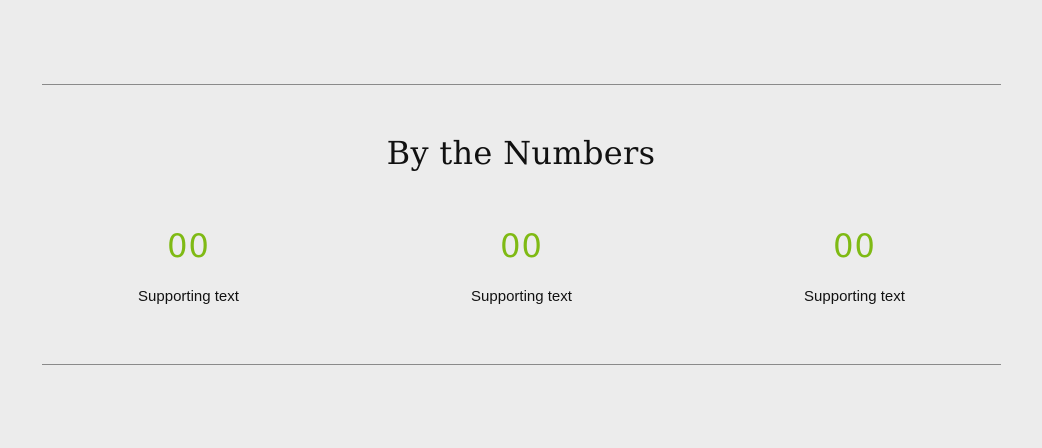 This screenshot has height=448, width=1042. What do you see at coordinates (521, 364) in the screenshot?
I see `bottom-divider` at bounding box center [521, 364].